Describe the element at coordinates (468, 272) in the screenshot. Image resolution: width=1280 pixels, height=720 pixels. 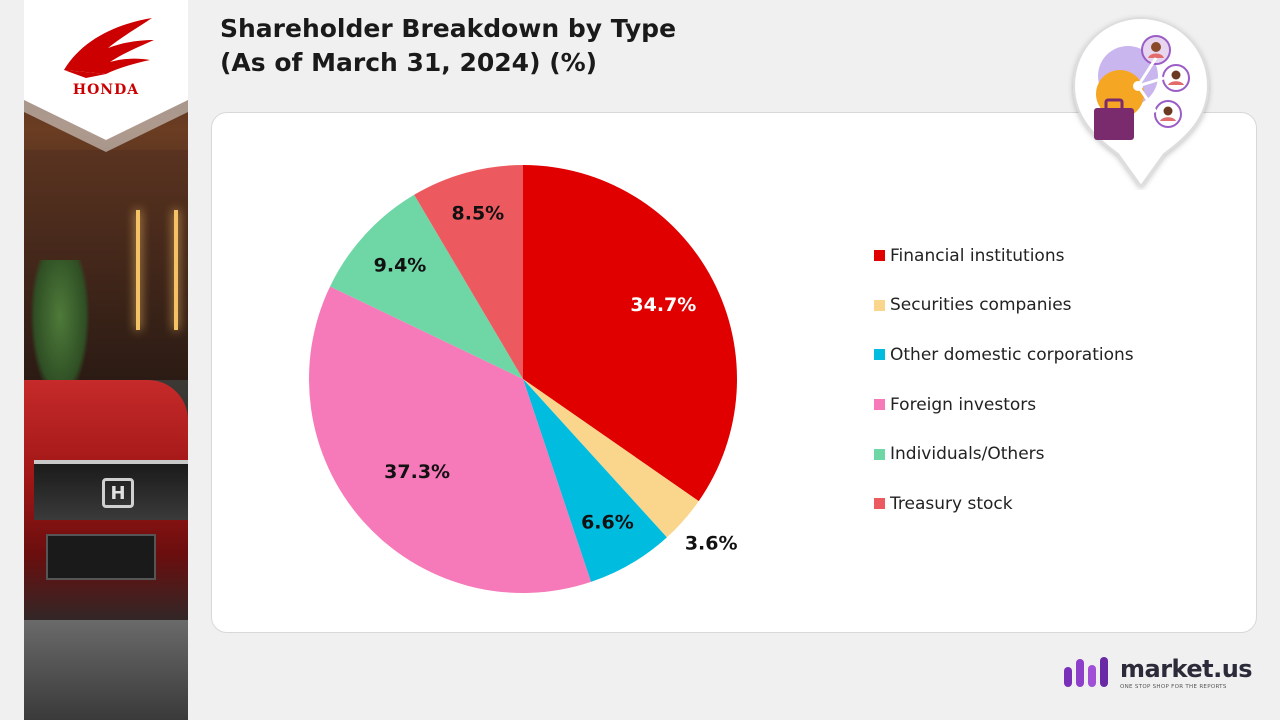
I see `pie-slice-treasury-stock` at that location.